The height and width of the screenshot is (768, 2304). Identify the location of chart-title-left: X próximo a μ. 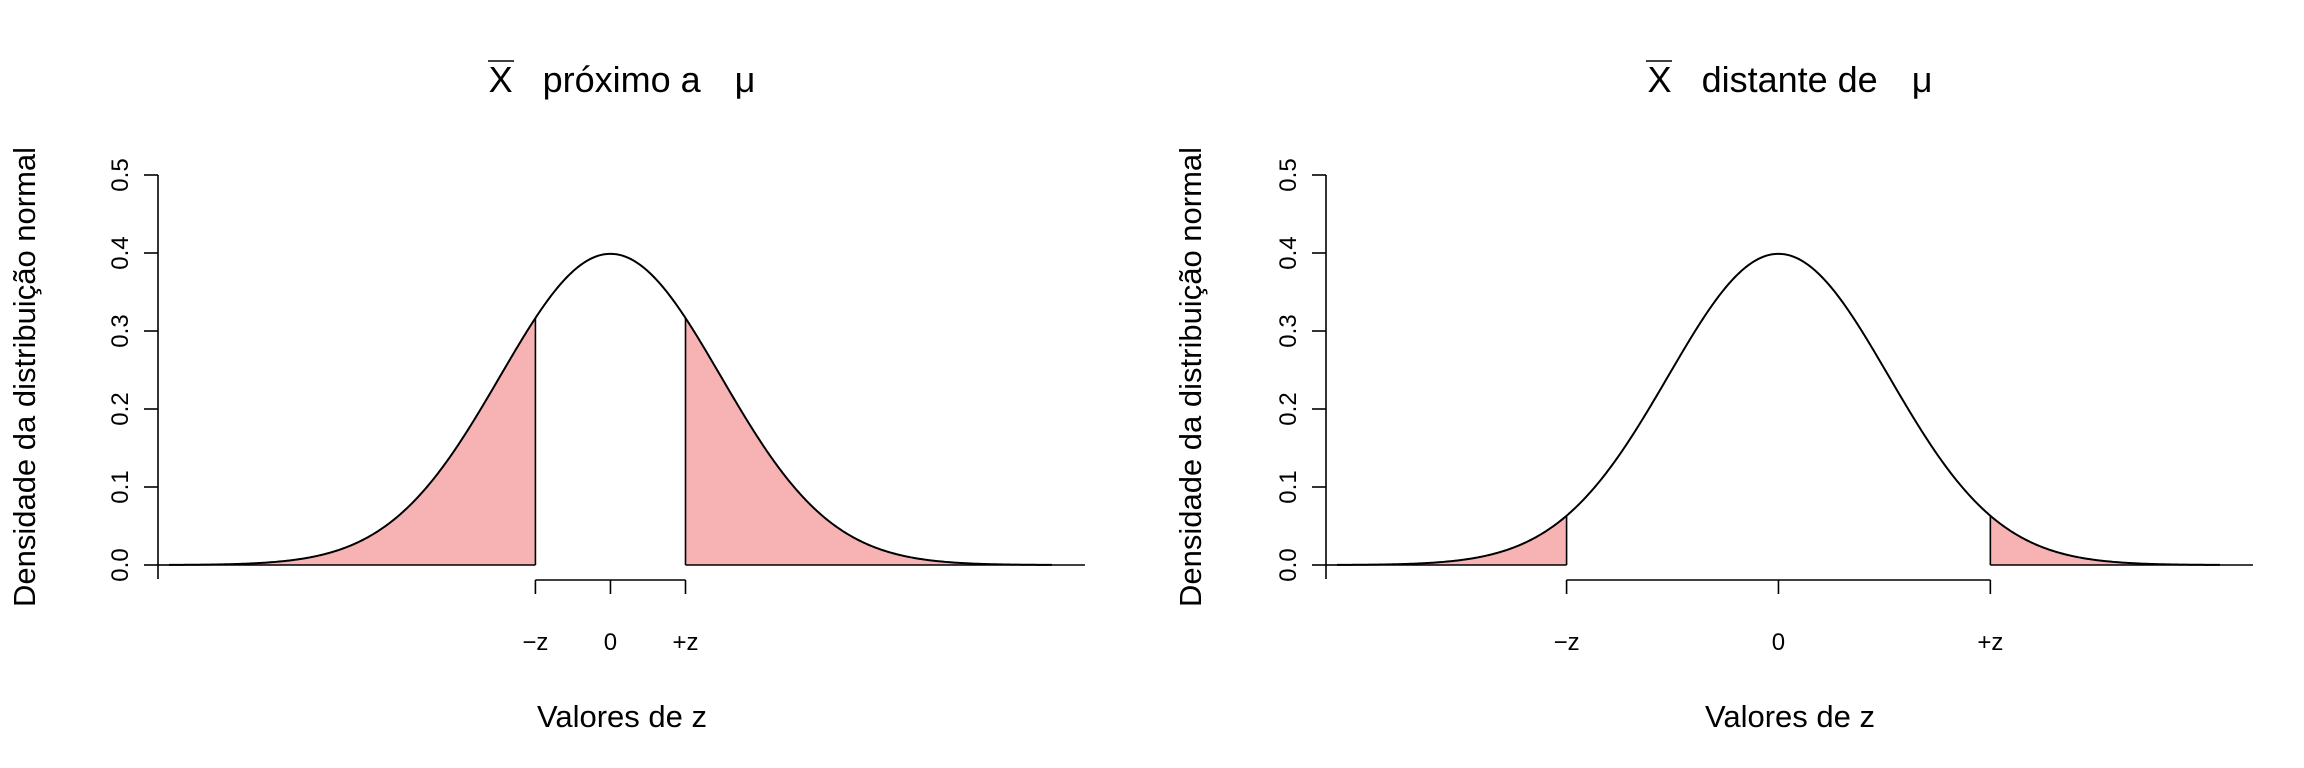
(622, 79).